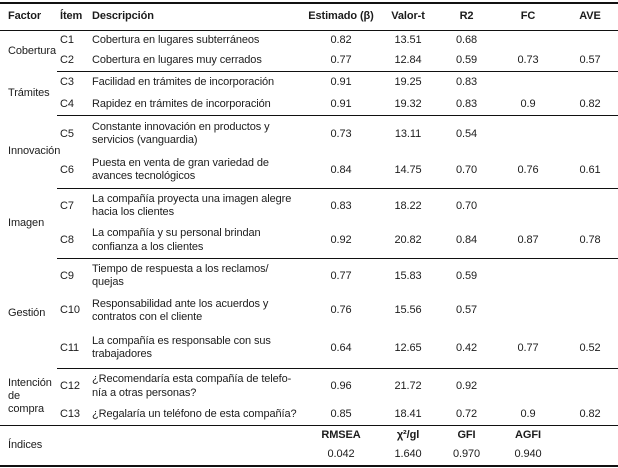 The height and width of the screenshot is (468, 618). What do you see at coordinates (341, 17) in the screenshot?
I see `col-header-estimado: Estimado (β)` at bounding box center [341, 17].